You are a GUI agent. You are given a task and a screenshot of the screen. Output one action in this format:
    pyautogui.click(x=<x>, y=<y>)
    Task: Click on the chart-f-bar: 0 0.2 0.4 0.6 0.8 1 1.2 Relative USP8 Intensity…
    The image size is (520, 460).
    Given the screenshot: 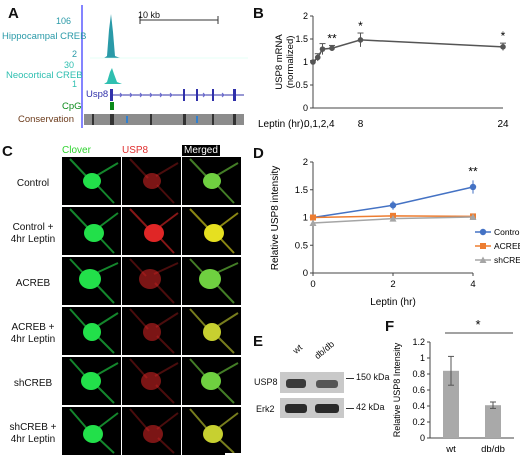 What is the action you would take?
    pyautogui.click(x=453, y=386)
    